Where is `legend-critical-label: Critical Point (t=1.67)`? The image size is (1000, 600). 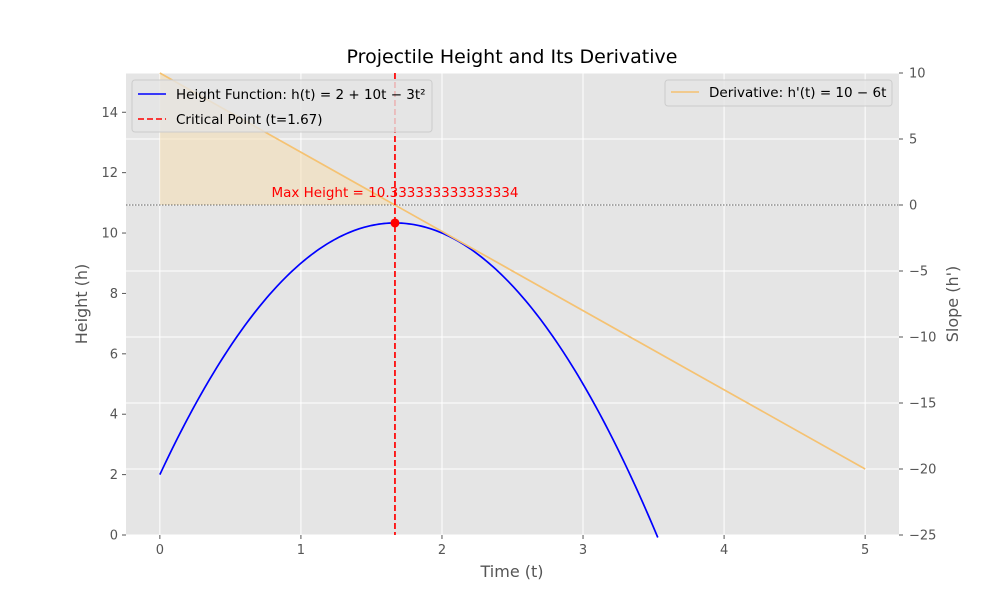
legend-critical-label: Critical Point (t=1.67) is located at coordinates (249, 120).